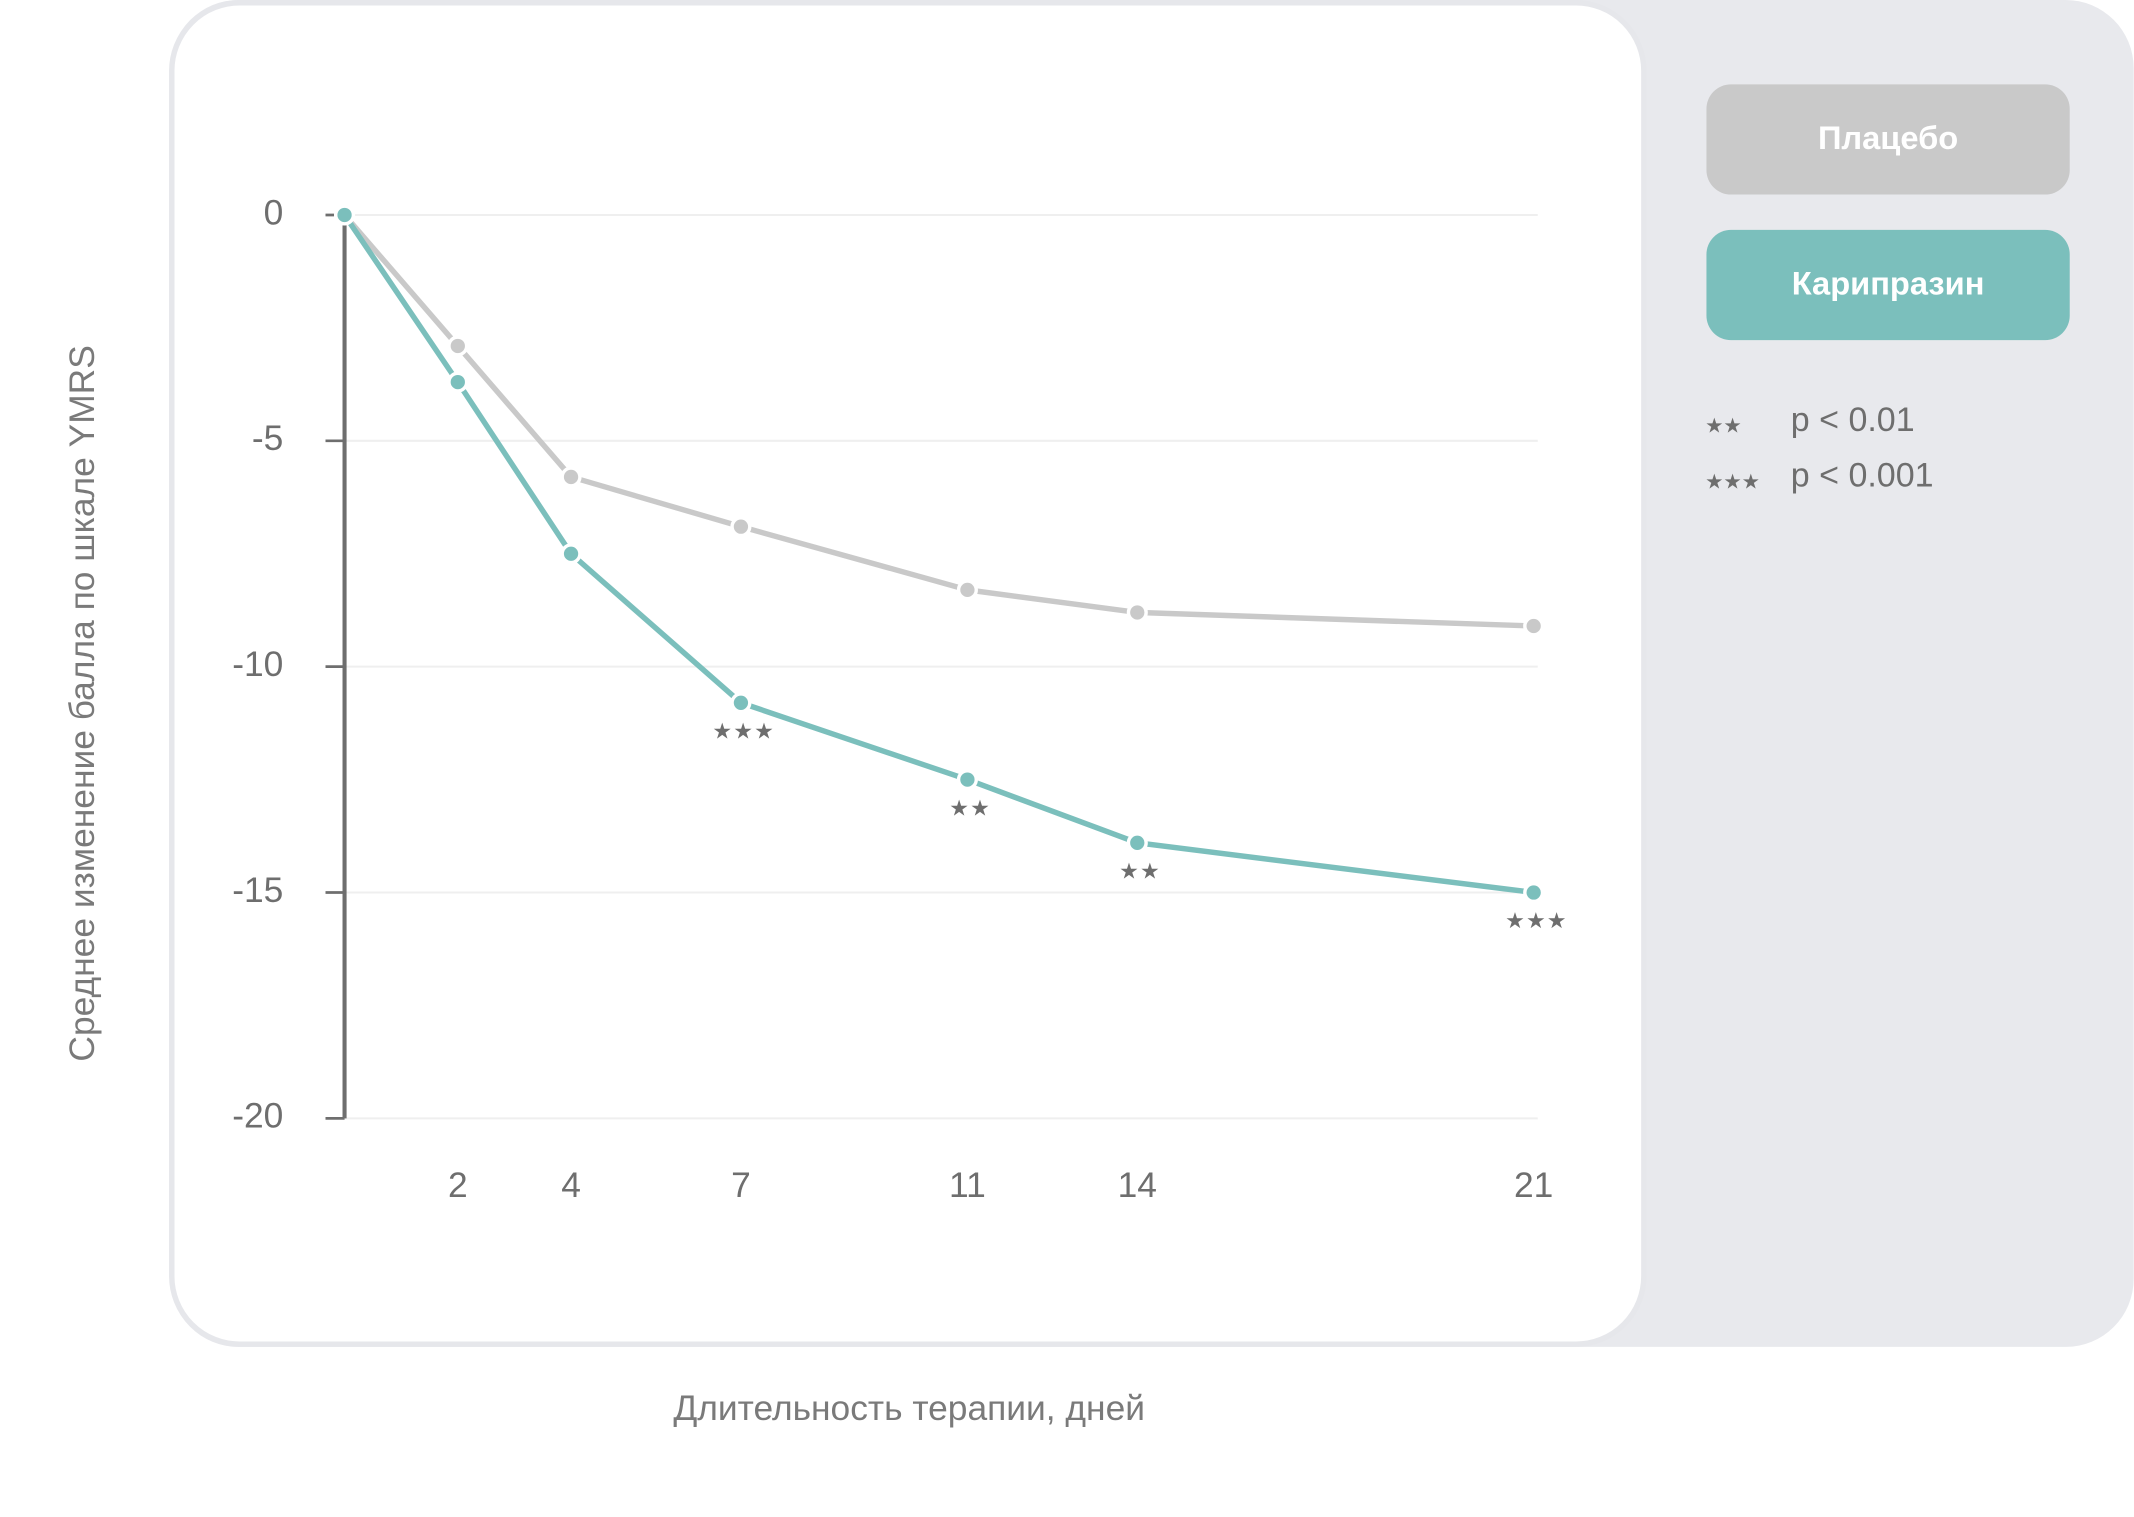 Image resolution: width=2134 pixels, height=1517 pixels. I want to click on x-axis-label: Длительность терапии, дней, so click(909, 1408).